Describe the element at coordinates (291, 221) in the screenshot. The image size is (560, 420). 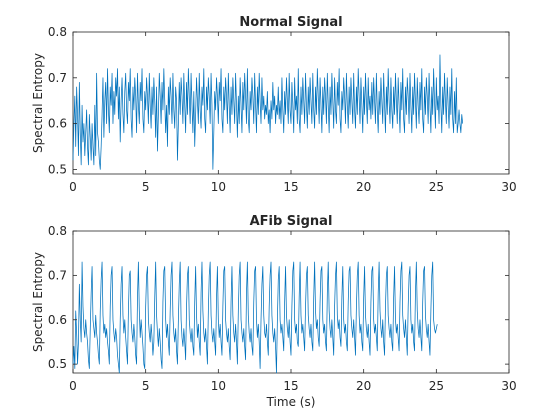
I see `chart-title-afib: AFib Signal` at that location.